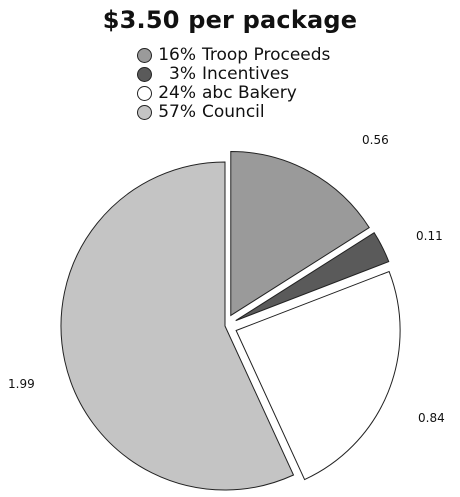  What do you see at coordinates (230, 20) in the screenshot?
I see `chart-title: $3.50 per package` at bounding box center [230, 20].